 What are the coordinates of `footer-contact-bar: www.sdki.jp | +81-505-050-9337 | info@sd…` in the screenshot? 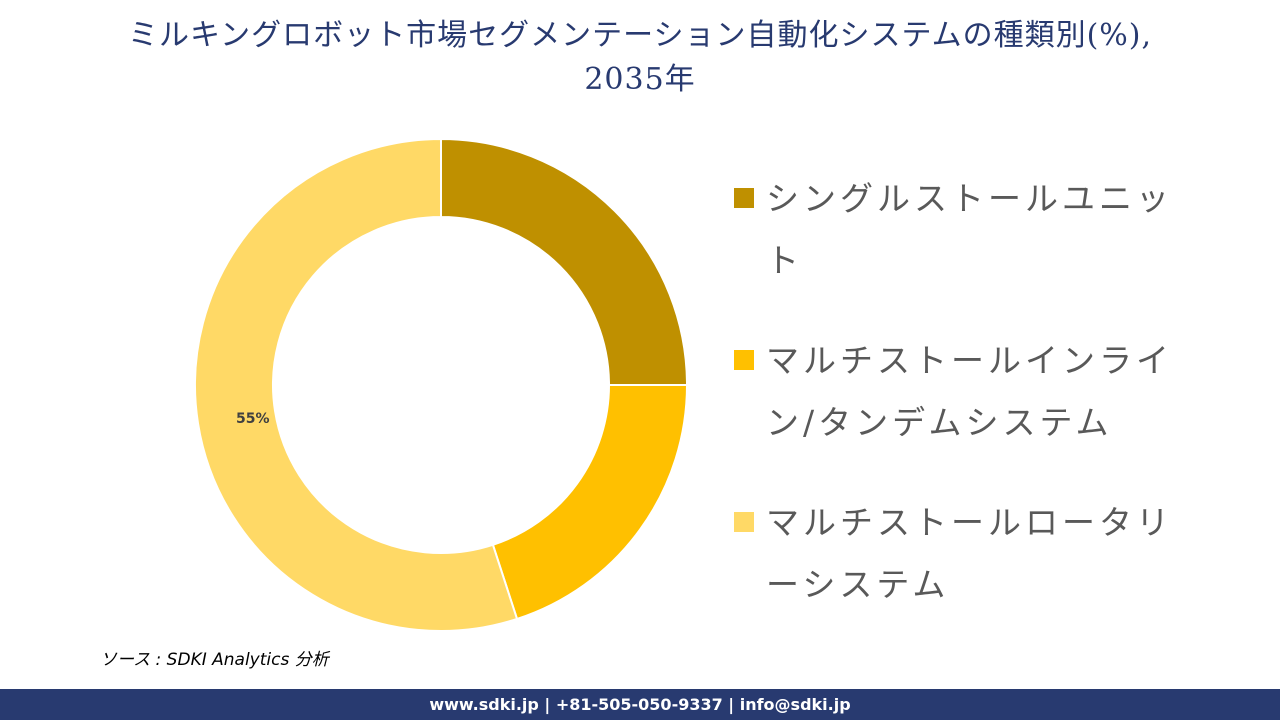 It's located at (640, 704).